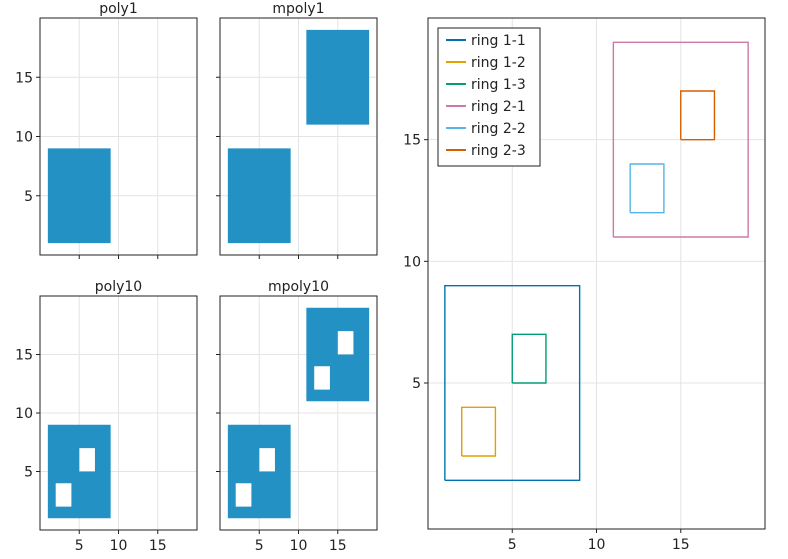  What do you see at coordinates (498, 41) in the screenshot?
I see `legend-label: ring 1-1` at bounding box center [498, 41].